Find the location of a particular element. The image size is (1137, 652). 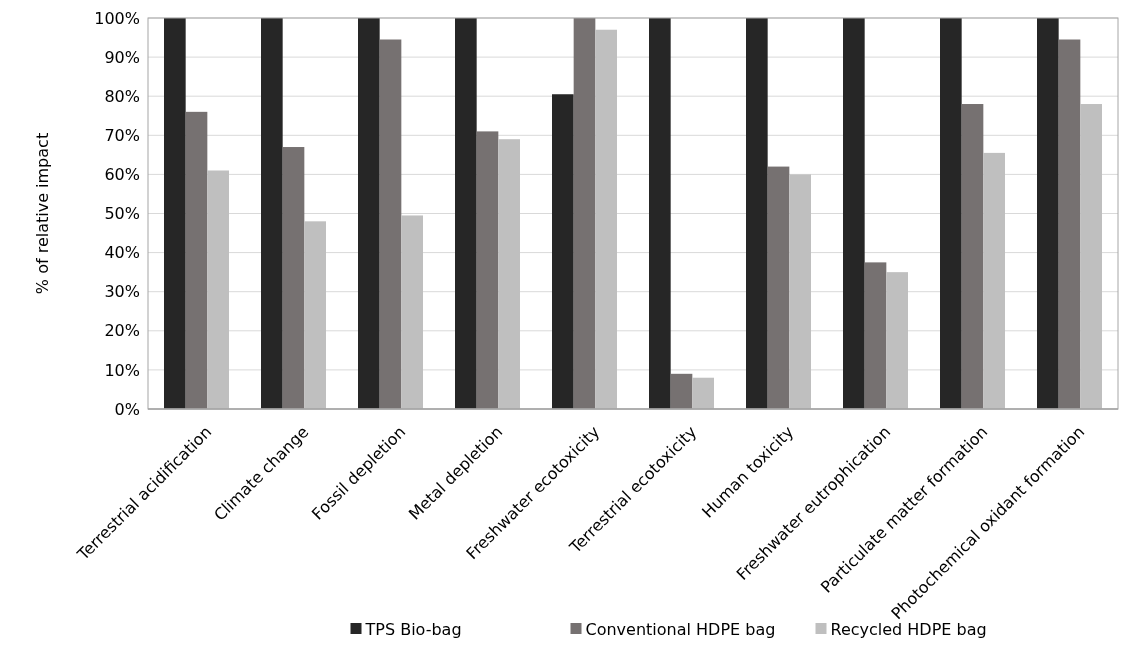

legend-label: TPS Bio-bag is located at coordinates (413, 629).